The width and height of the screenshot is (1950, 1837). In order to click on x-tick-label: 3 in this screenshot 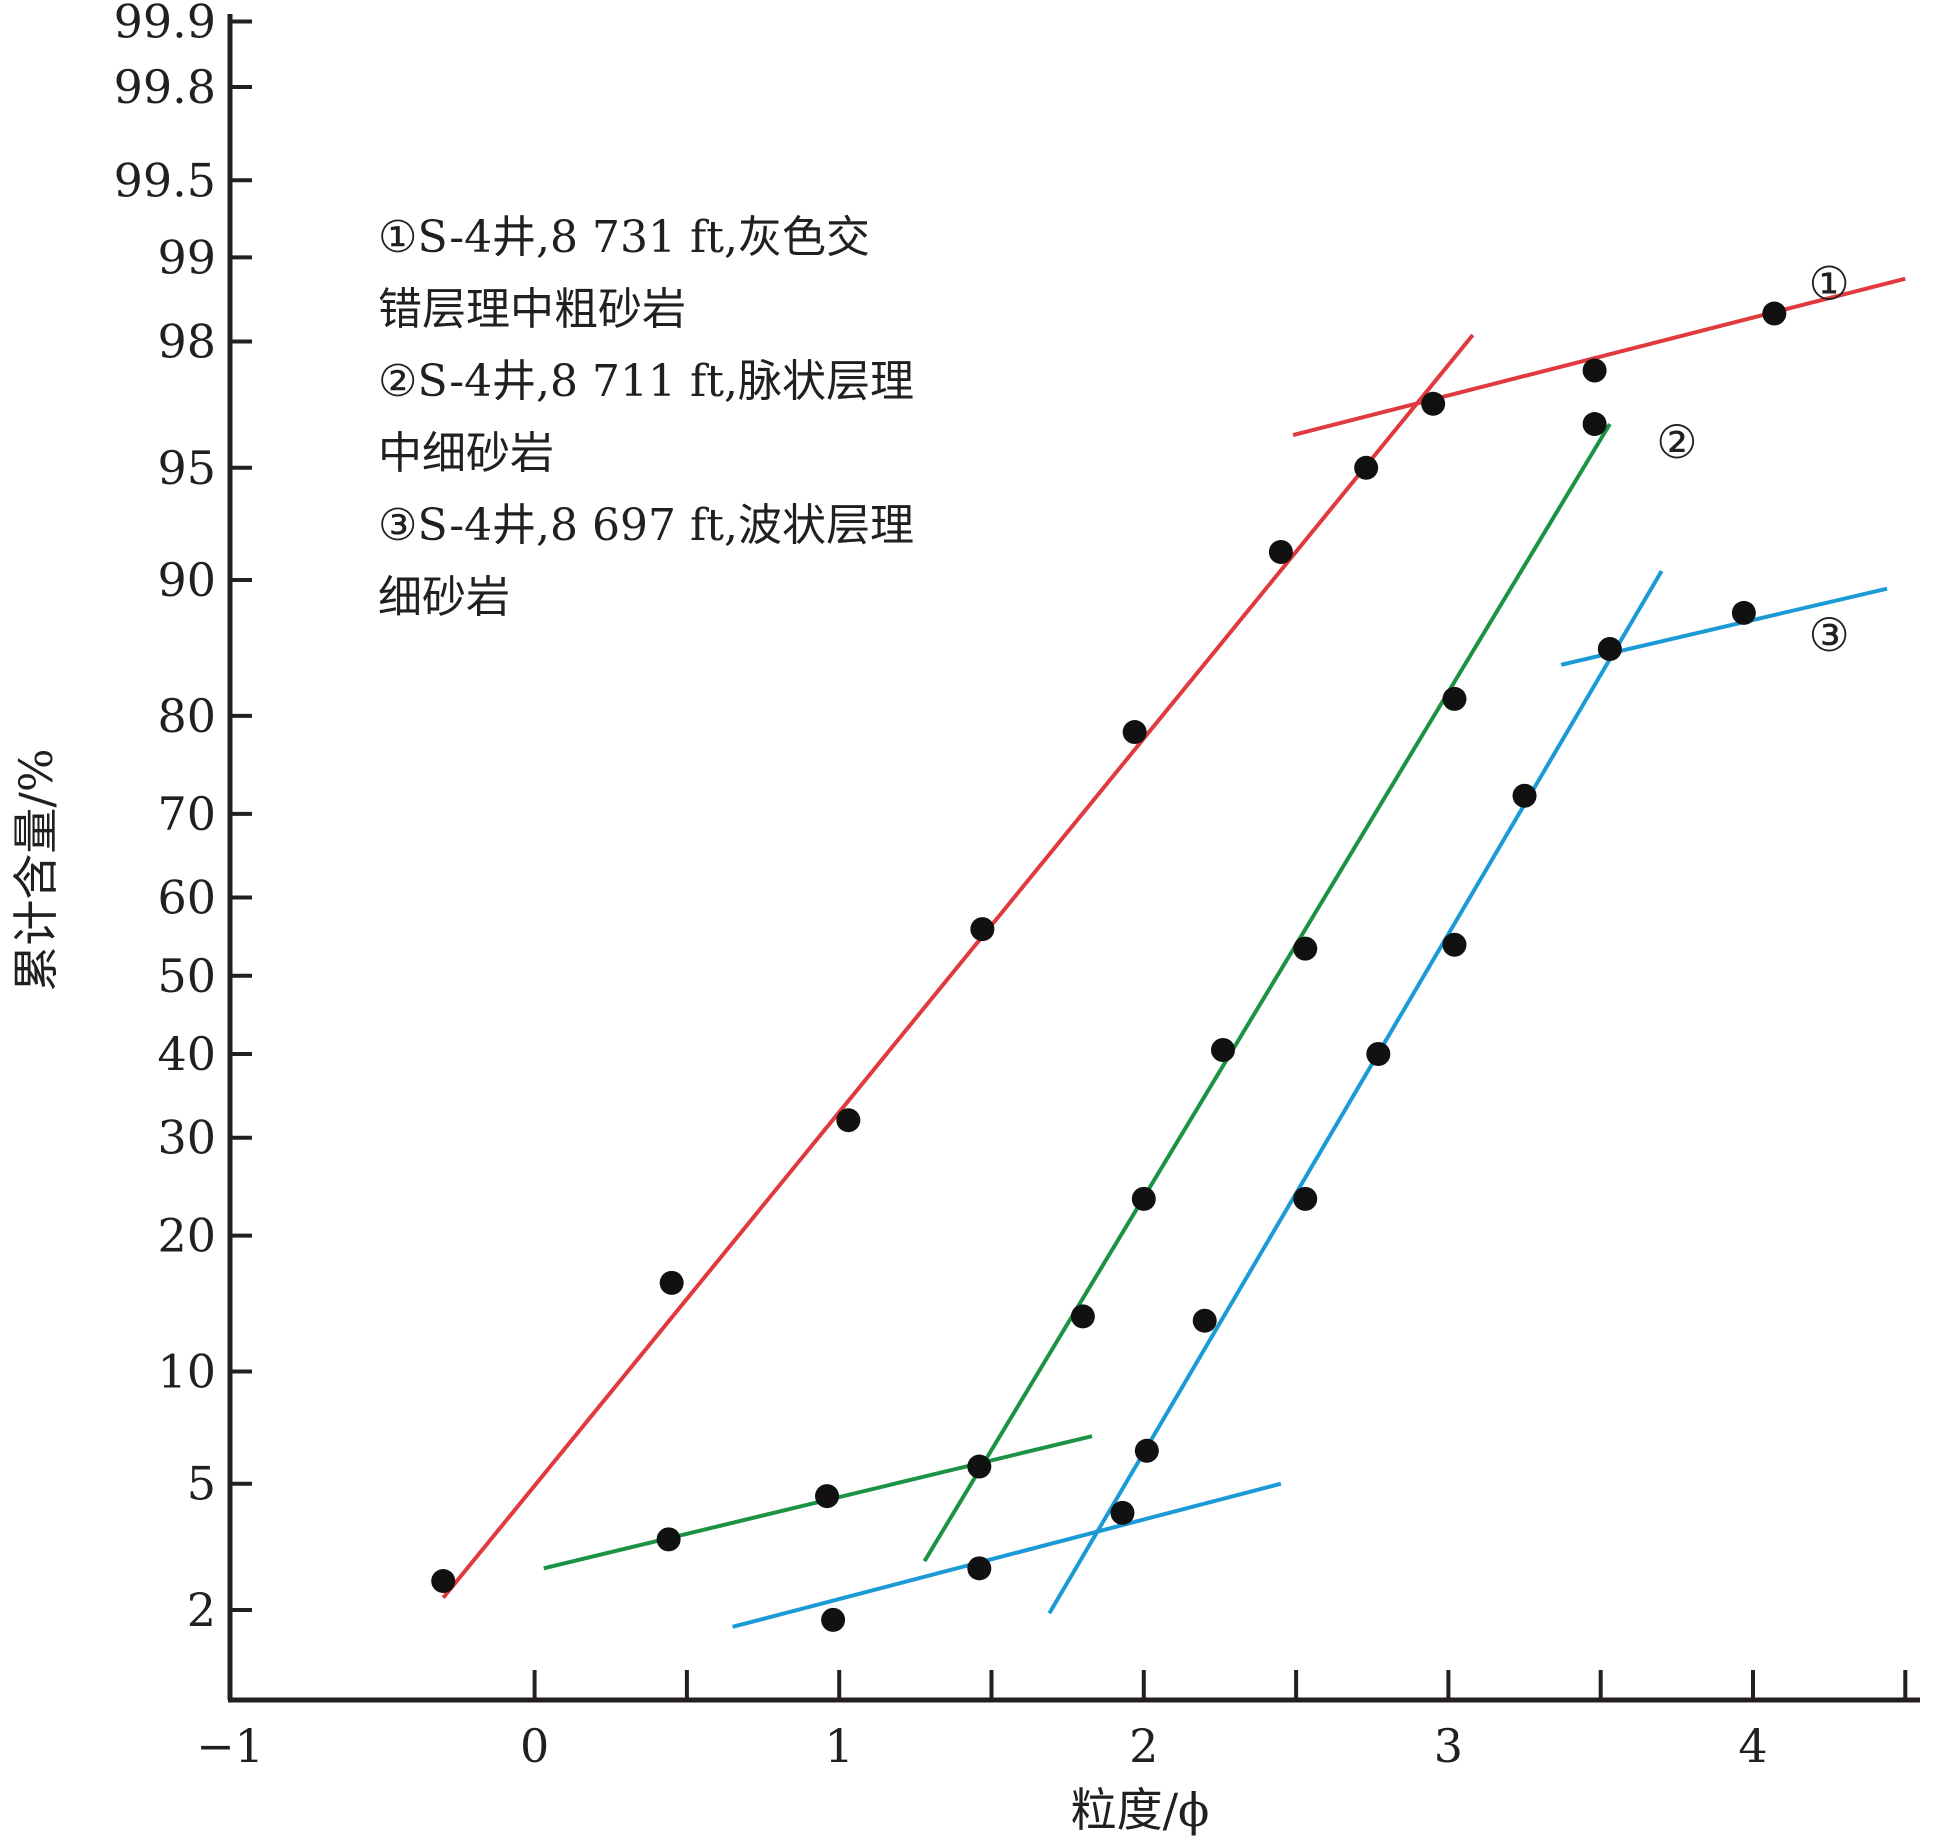, I will do `click(1448, 1746)`.